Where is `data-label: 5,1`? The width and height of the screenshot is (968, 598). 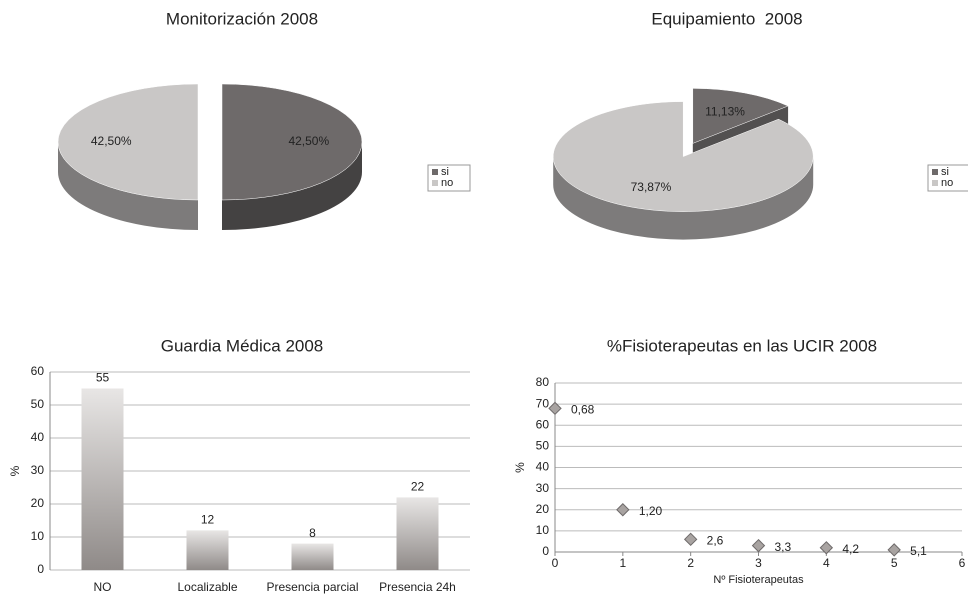 data-label: 5,1 is located at coordinates (918, 551).